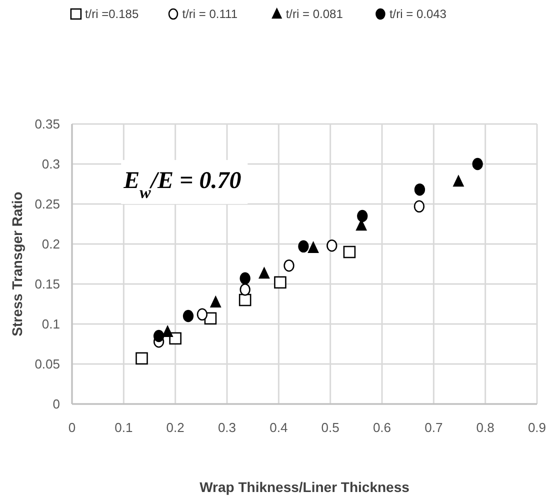 This screenshot has width=548, height=504. I want to click on x-tick-label: 0.4, so click(279, 427).